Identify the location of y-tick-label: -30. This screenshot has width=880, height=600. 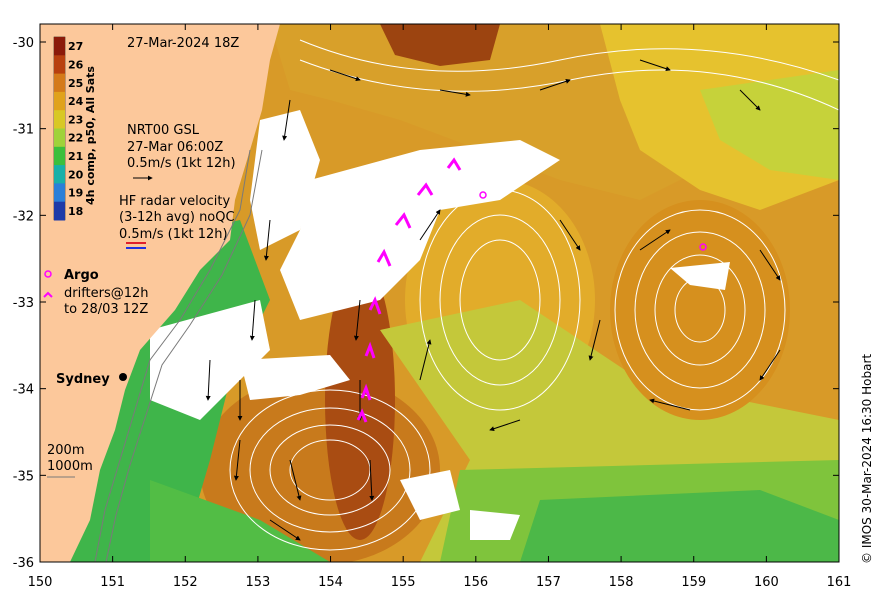
(23, 43).